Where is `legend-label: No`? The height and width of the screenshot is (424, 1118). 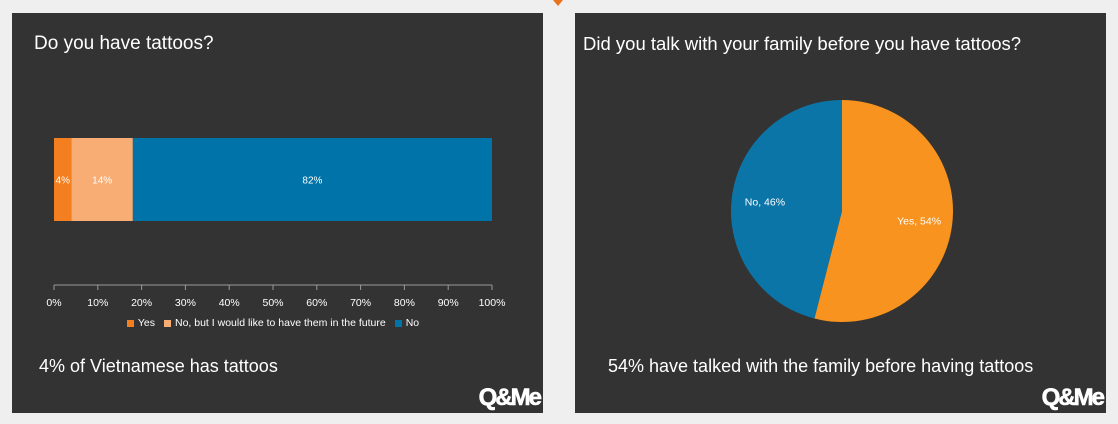
legend-label: No is located at coordinates (412, 323).